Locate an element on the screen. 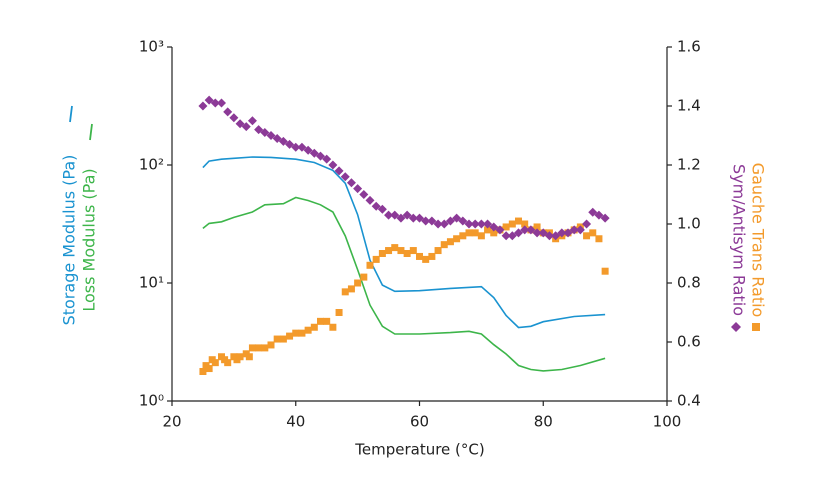 This screenshot has height=493, width=830. x-tick-label: 60 is located at coordinates (419, 422).